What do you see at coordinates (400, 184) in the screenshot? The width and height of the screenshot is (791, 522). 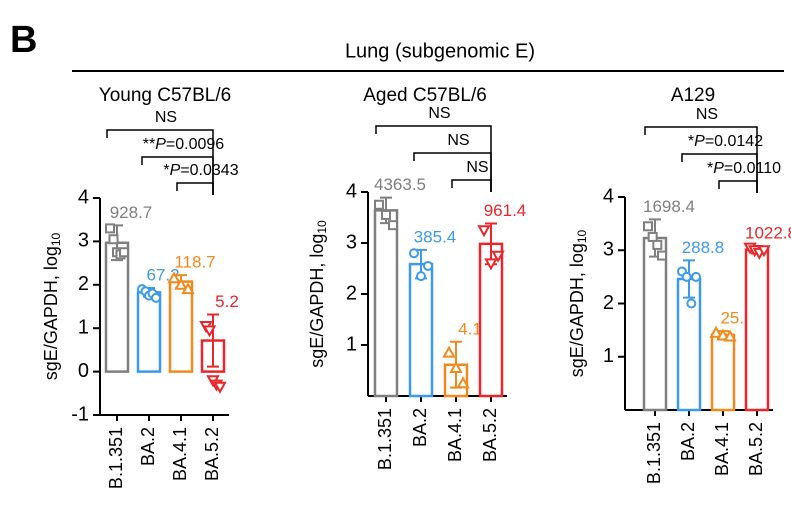 I see `value-label: 4363.5` at bounding box center [400, 184].